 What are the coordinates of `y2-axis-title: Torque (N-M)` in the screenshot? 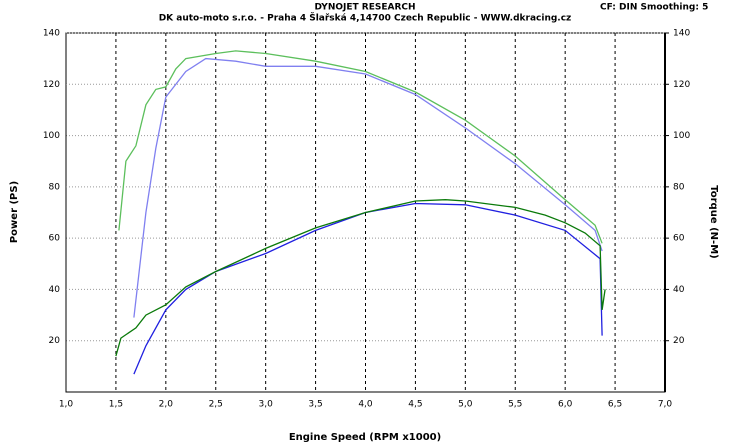 It's located at (713, 221).